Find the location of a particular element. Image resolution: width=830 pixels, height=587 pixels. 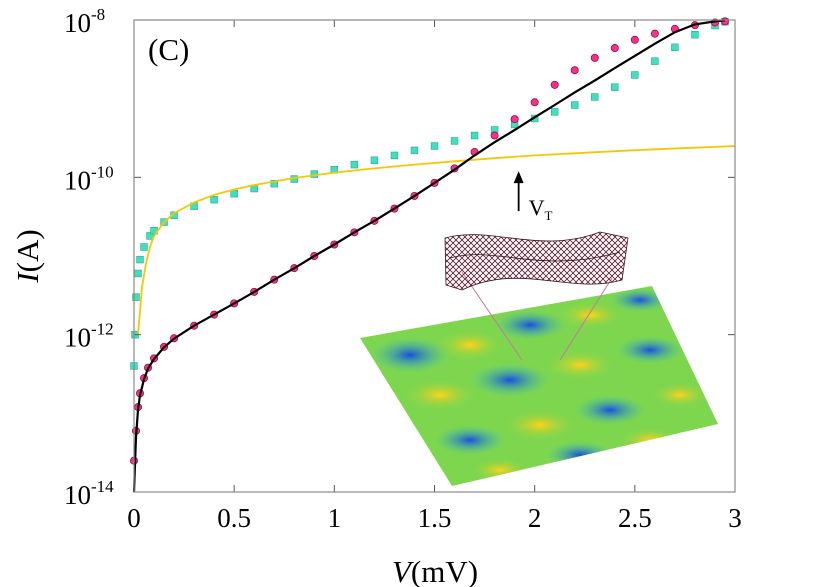

x-axis-unit: (mV) is located at coordinates (444, 570).